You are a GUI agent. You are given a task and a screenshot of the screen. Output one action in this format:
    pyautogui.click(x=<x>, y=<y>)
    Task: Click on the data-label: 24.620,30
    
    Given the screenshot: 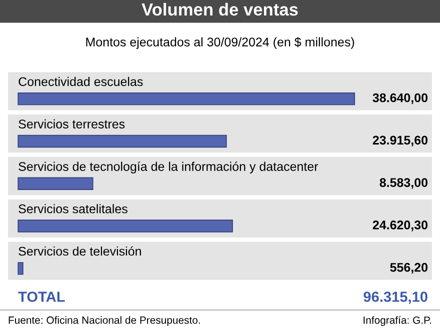 What is the action you would take?
    pyautogui.click(x=400, y=226)
    